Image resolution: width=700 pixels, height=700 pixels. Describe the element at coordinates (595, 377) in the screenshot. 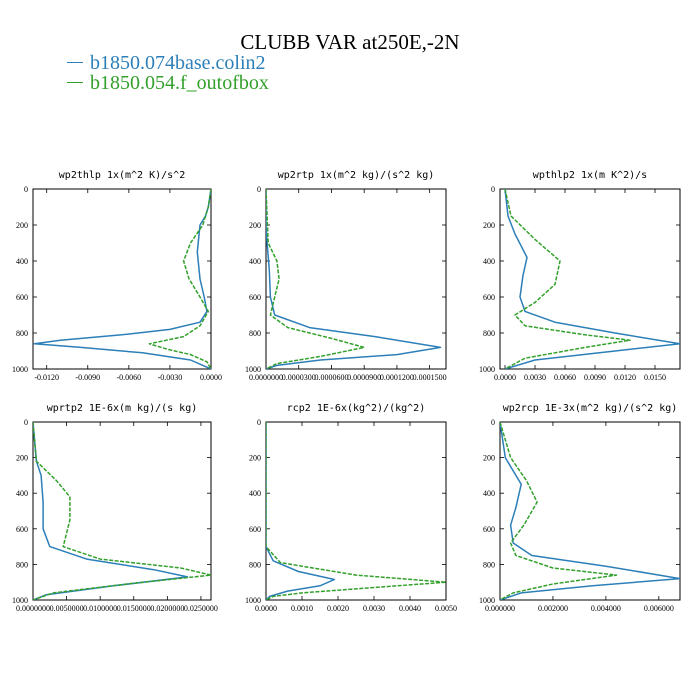

I see `x-tick-label: 0.0090` at that location.